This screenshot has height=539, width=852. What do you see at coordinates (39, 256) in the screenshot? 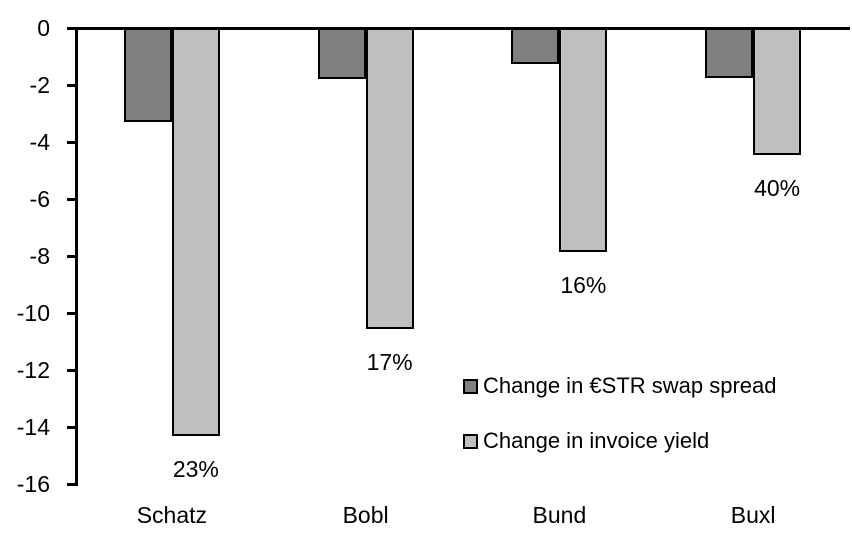
I see `y-tick-label: -8` at bounding box center [39, 256].